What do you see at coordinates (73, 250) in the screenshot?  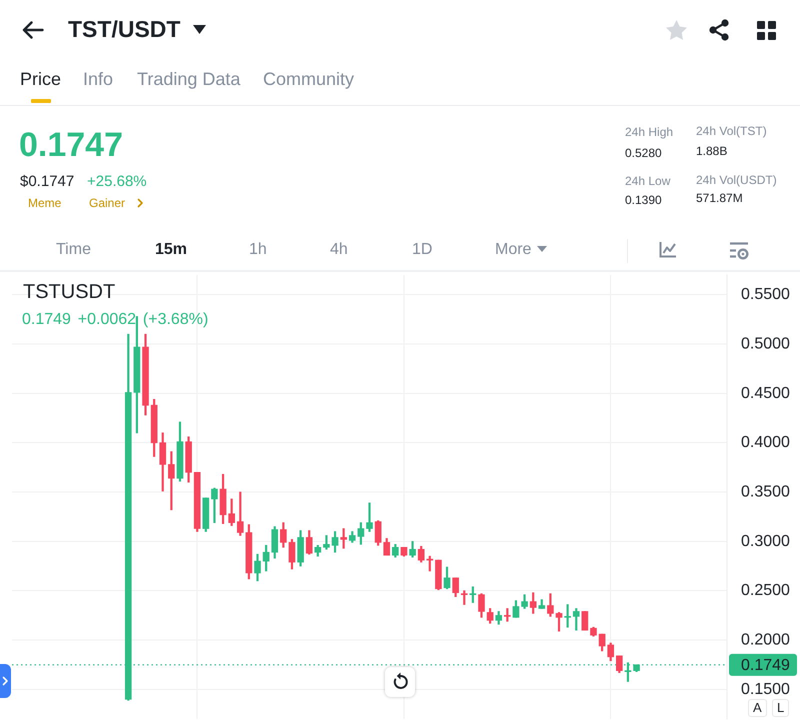 I see `text: Time` at bounding box center [73, 250].